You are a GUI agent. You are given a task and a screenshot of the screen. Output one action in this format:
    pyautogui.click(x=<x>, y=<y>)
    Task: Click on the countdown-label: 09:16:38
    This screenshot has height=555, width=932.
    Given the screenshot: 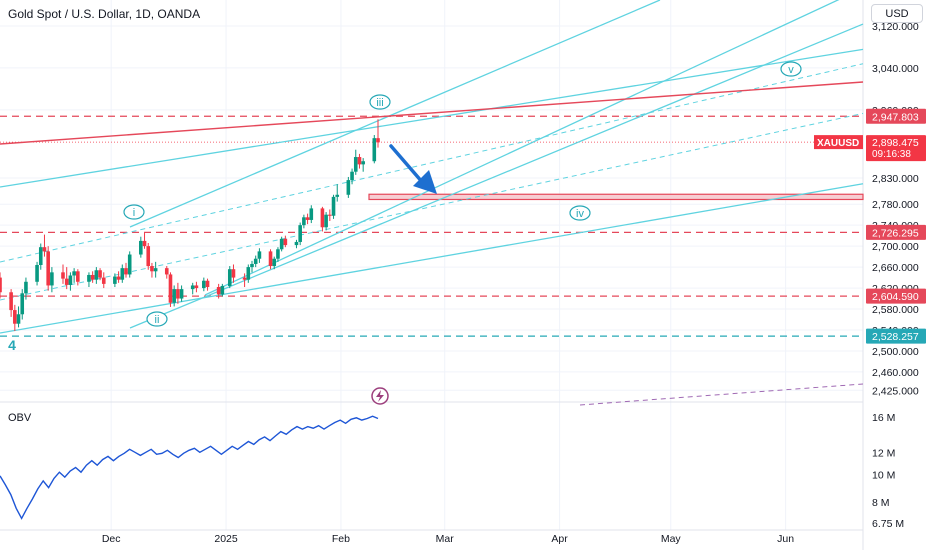 What is the action you would take?
    pyautogui.click(x=891, y=154)
    